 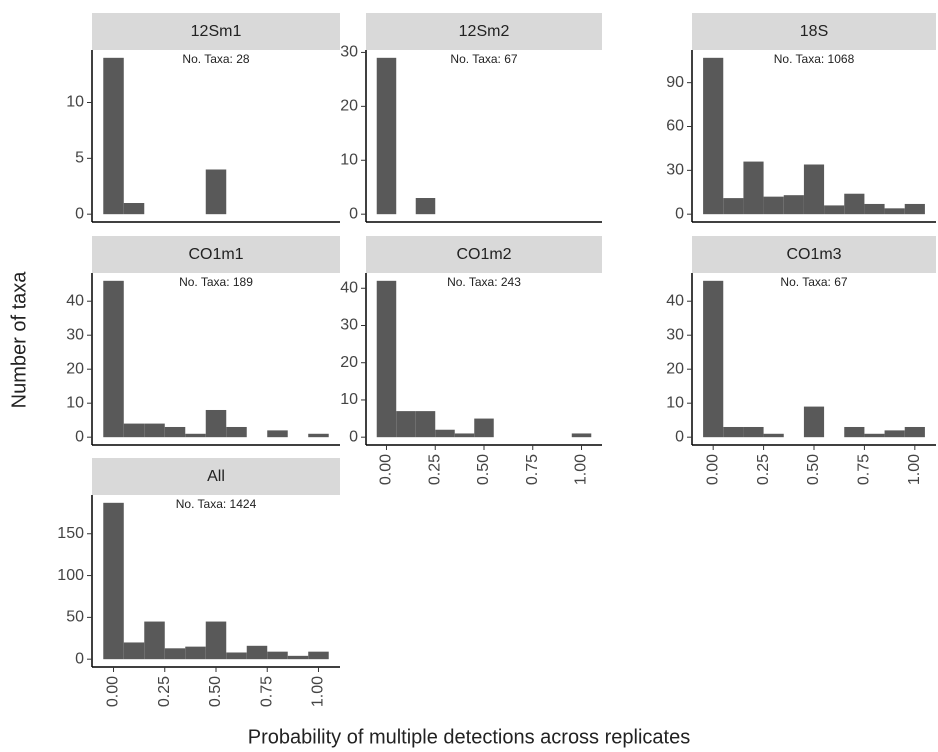 What do you see at coordinates (70, 533) in the screenshot?
I see `y-tick-label: 150` at bounding box center [70, 533].